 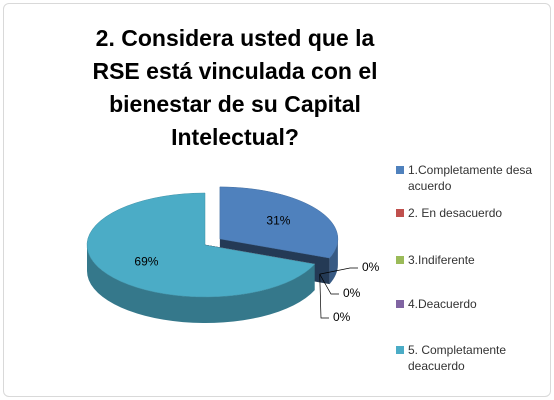 I want to click on legend-label: 4.Deacuerdo, so click(x=442, y=304).